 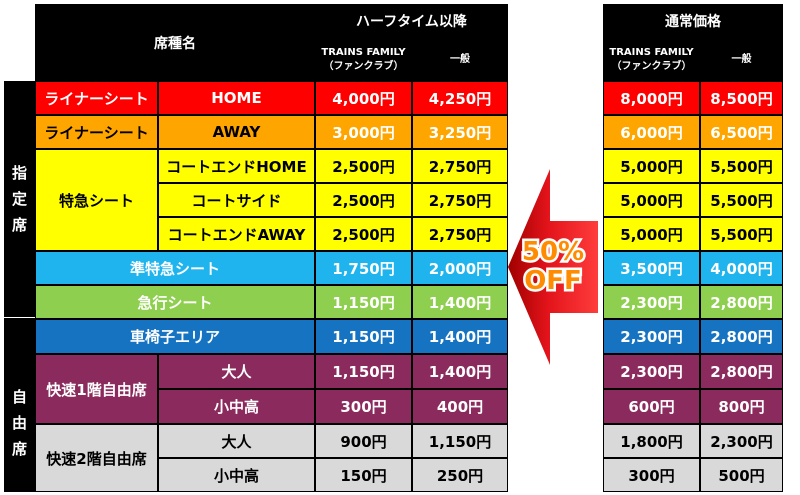 I want to click on header-regular-general: 一般, so click(x=741, y=59).